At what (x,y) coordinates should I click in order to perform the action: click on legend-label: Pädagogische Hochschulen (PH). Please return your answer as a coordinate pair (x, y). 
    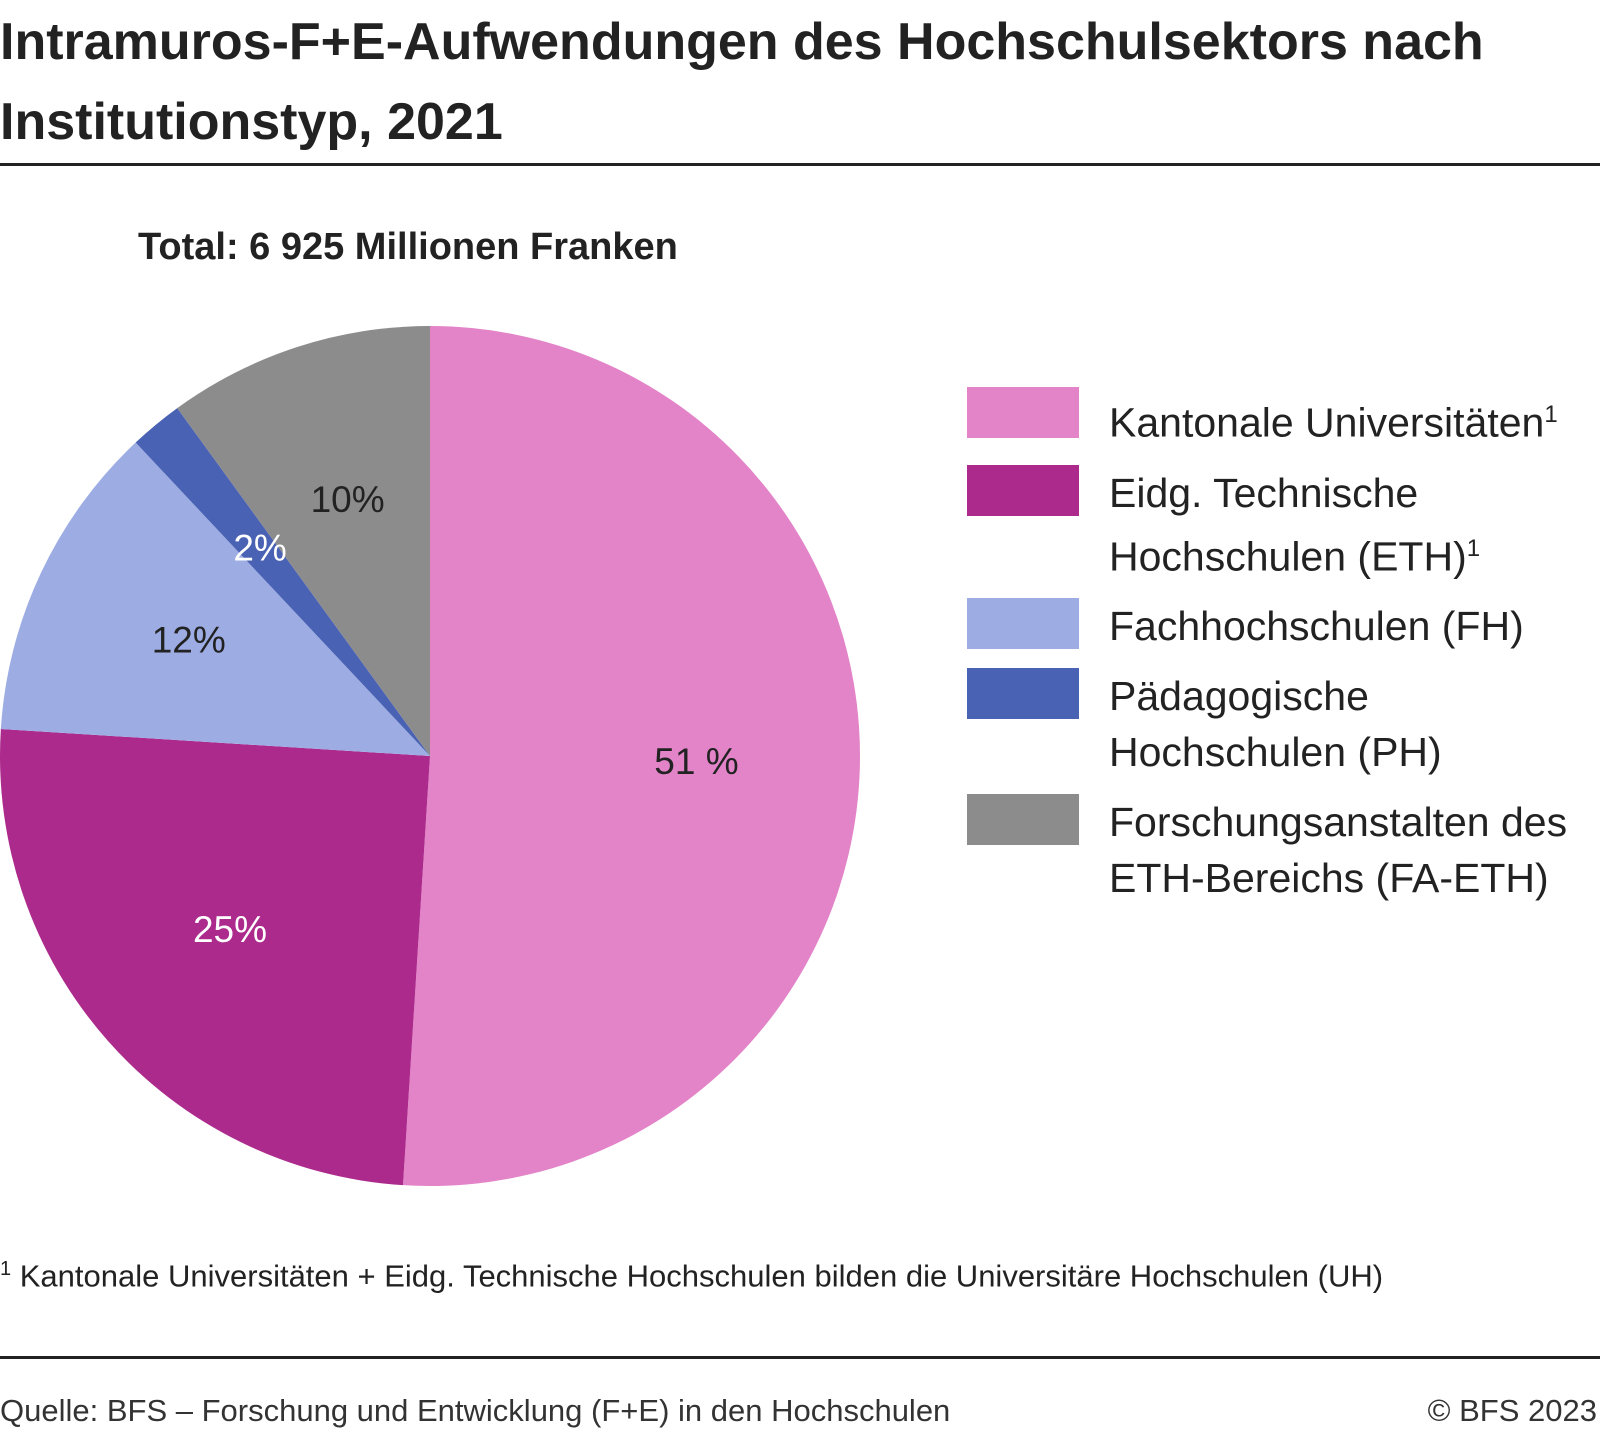
    Looking at the image, I should click on (1354, 724).